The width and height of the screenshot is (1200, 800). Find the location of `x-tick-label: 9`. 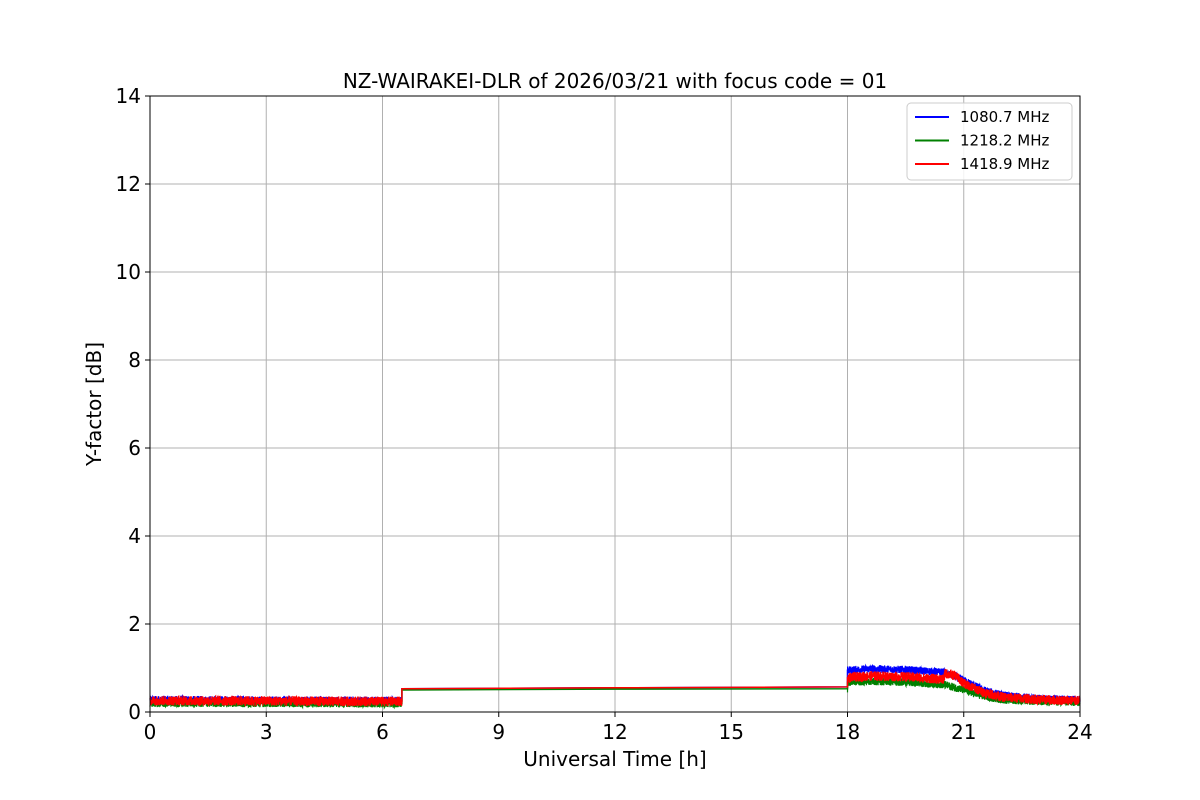

x-tick-label: 9 is located at coordinates (498, 732).